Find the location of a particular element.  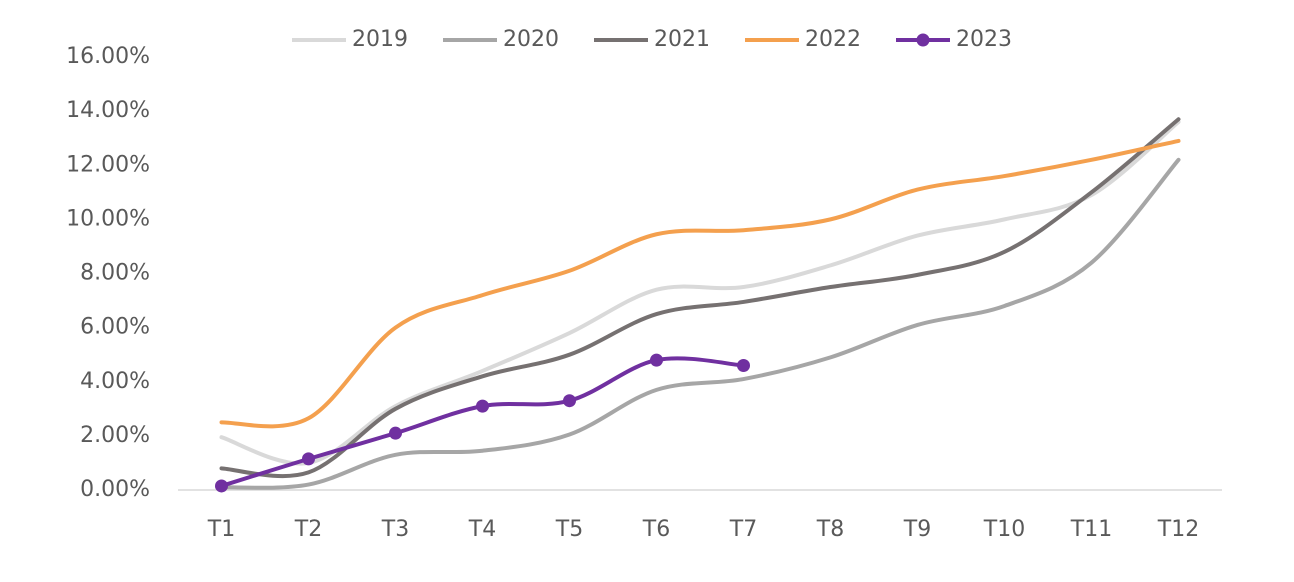

y-tick-label: 4.00% is located at coordinates (115, 381).